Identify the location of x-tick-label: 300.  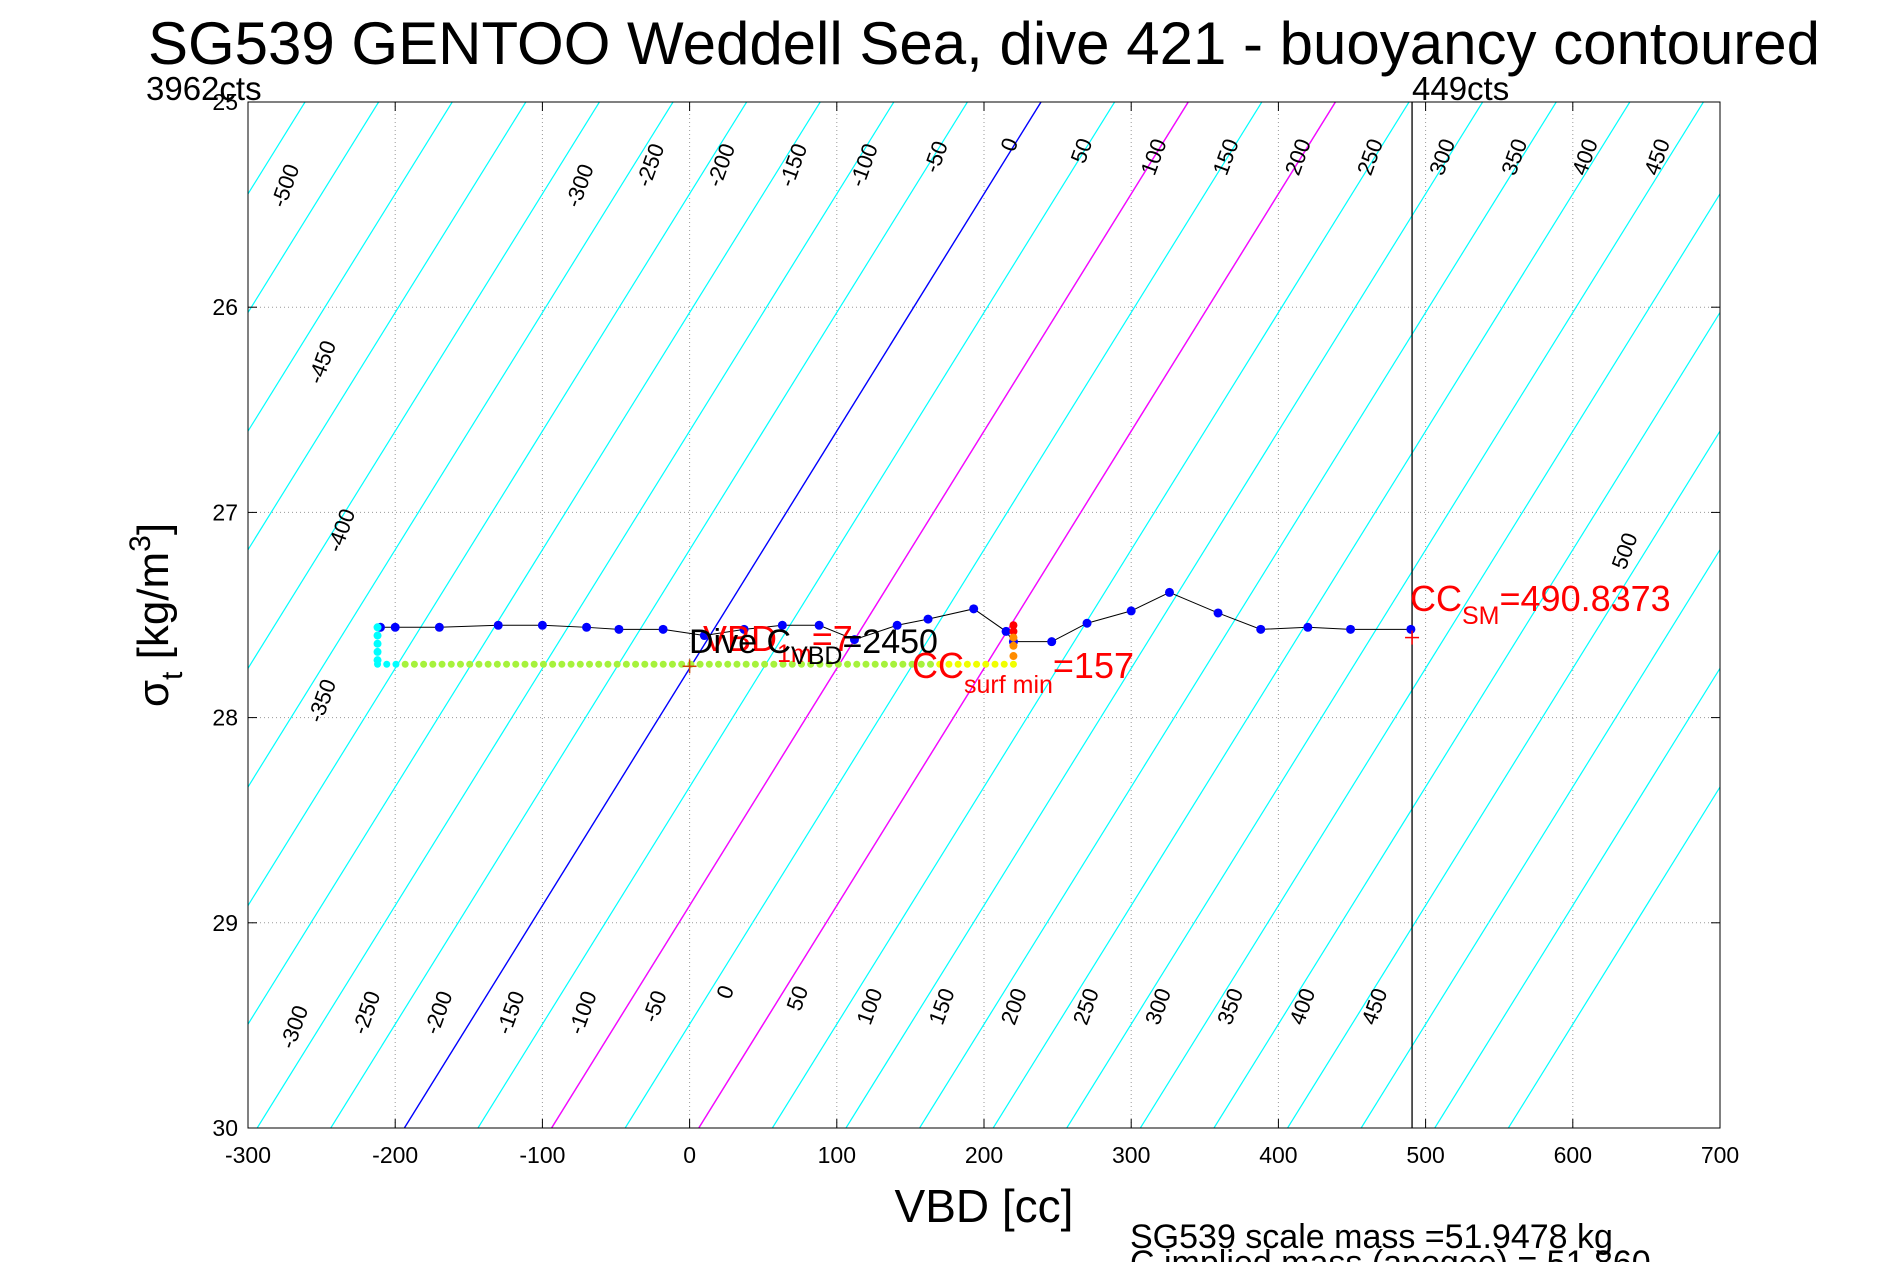
(1131, 1155).